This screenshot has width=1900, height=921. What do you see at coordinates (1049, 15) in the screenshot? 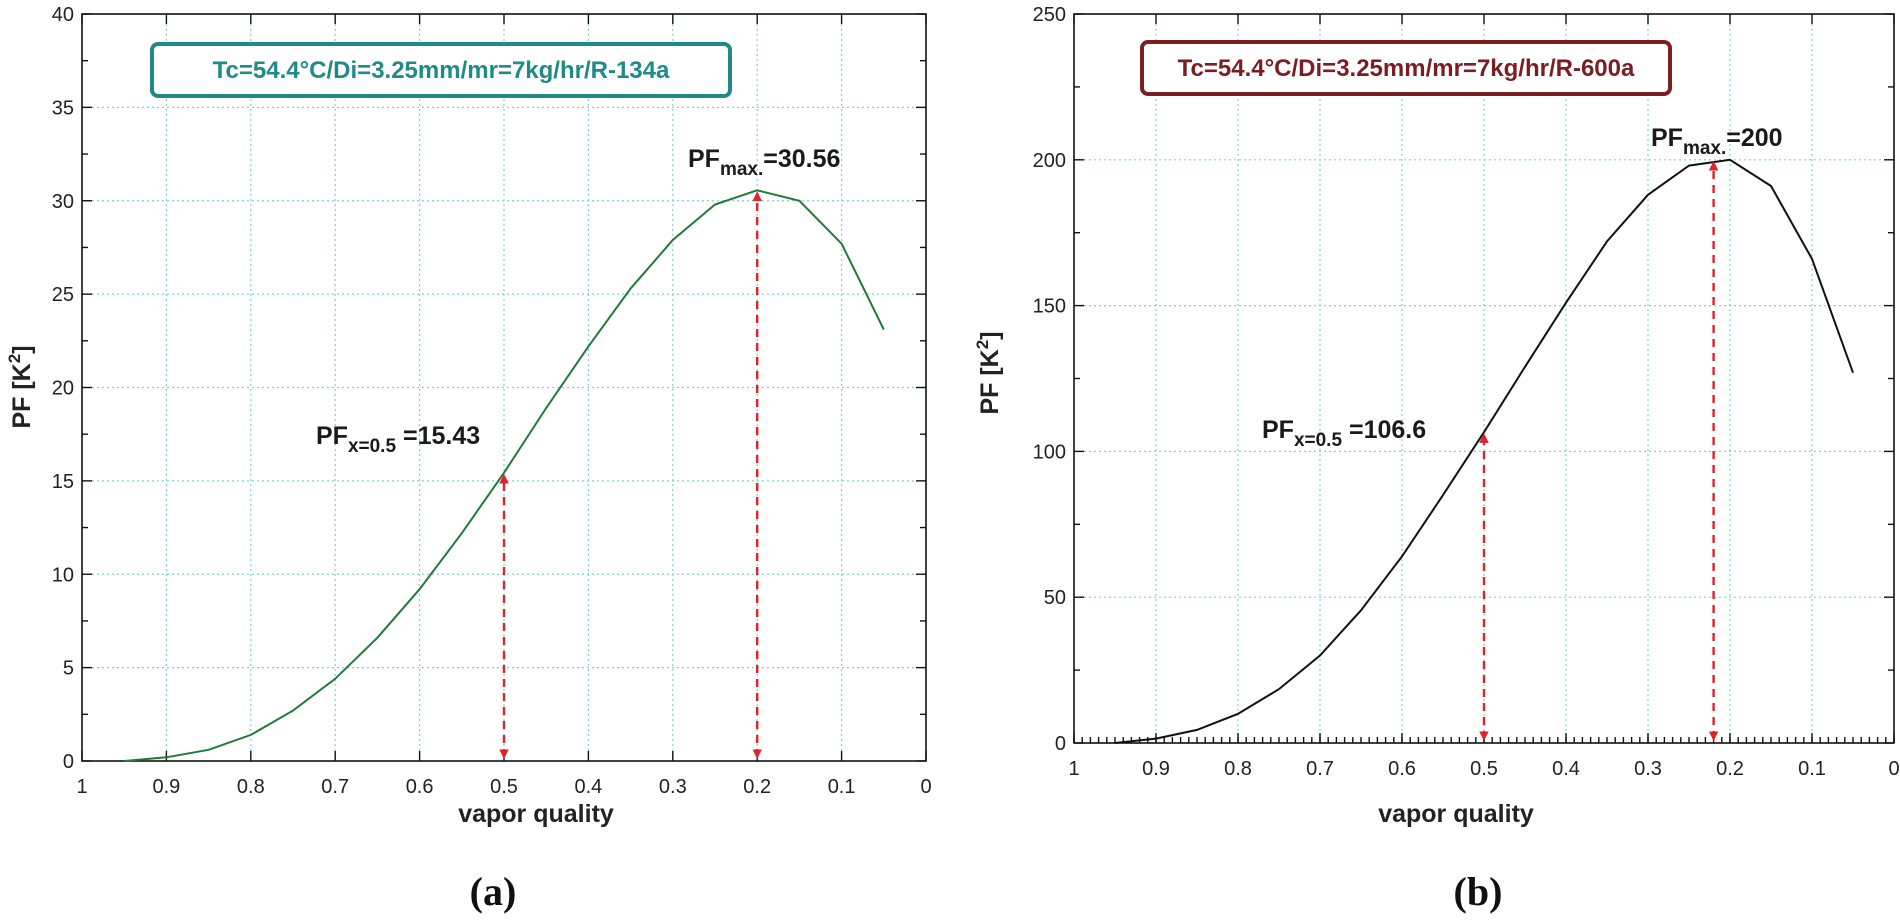
I see `y-tick-label: 250` at bounding box center [1049, 15].